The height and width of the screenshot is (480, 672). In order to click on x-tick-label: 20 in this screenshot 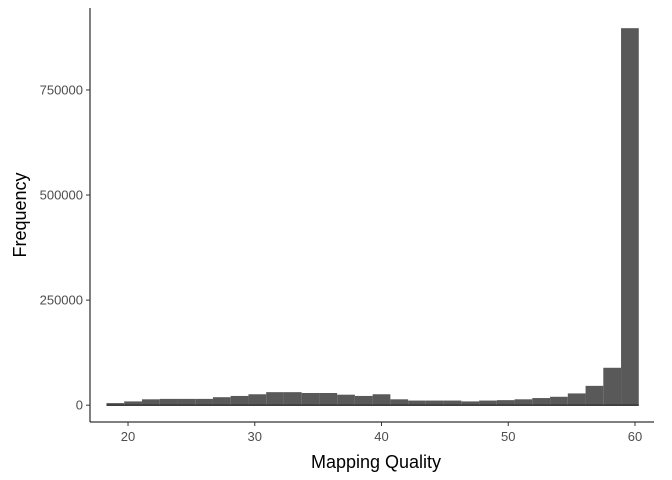, I will do `click(128, 436)`.